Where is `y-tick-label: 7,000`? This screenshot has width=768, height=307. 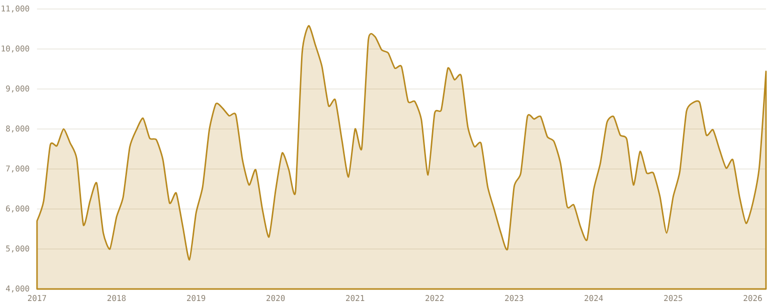 y-tick-label: 7,000 is located at coordinates (18, 169).